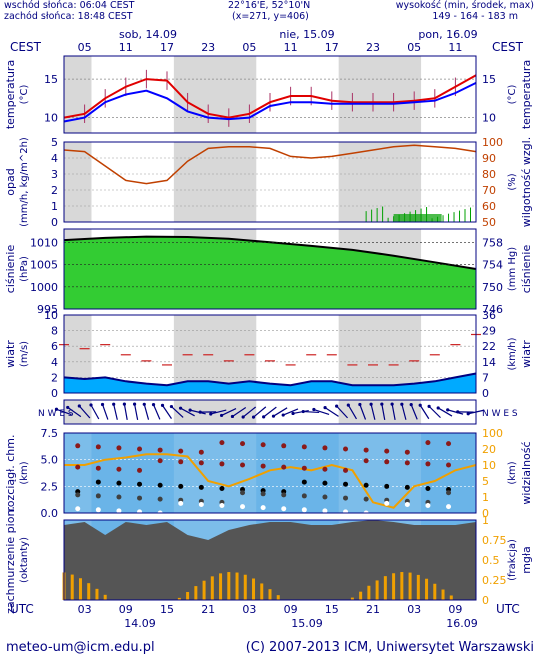 The height and width of the screenshot is (660, 540). What do you see at coordinates (44, 287) in the screenshot?
I see `pressure-tick: 1000` at bounding box center [44, 287].